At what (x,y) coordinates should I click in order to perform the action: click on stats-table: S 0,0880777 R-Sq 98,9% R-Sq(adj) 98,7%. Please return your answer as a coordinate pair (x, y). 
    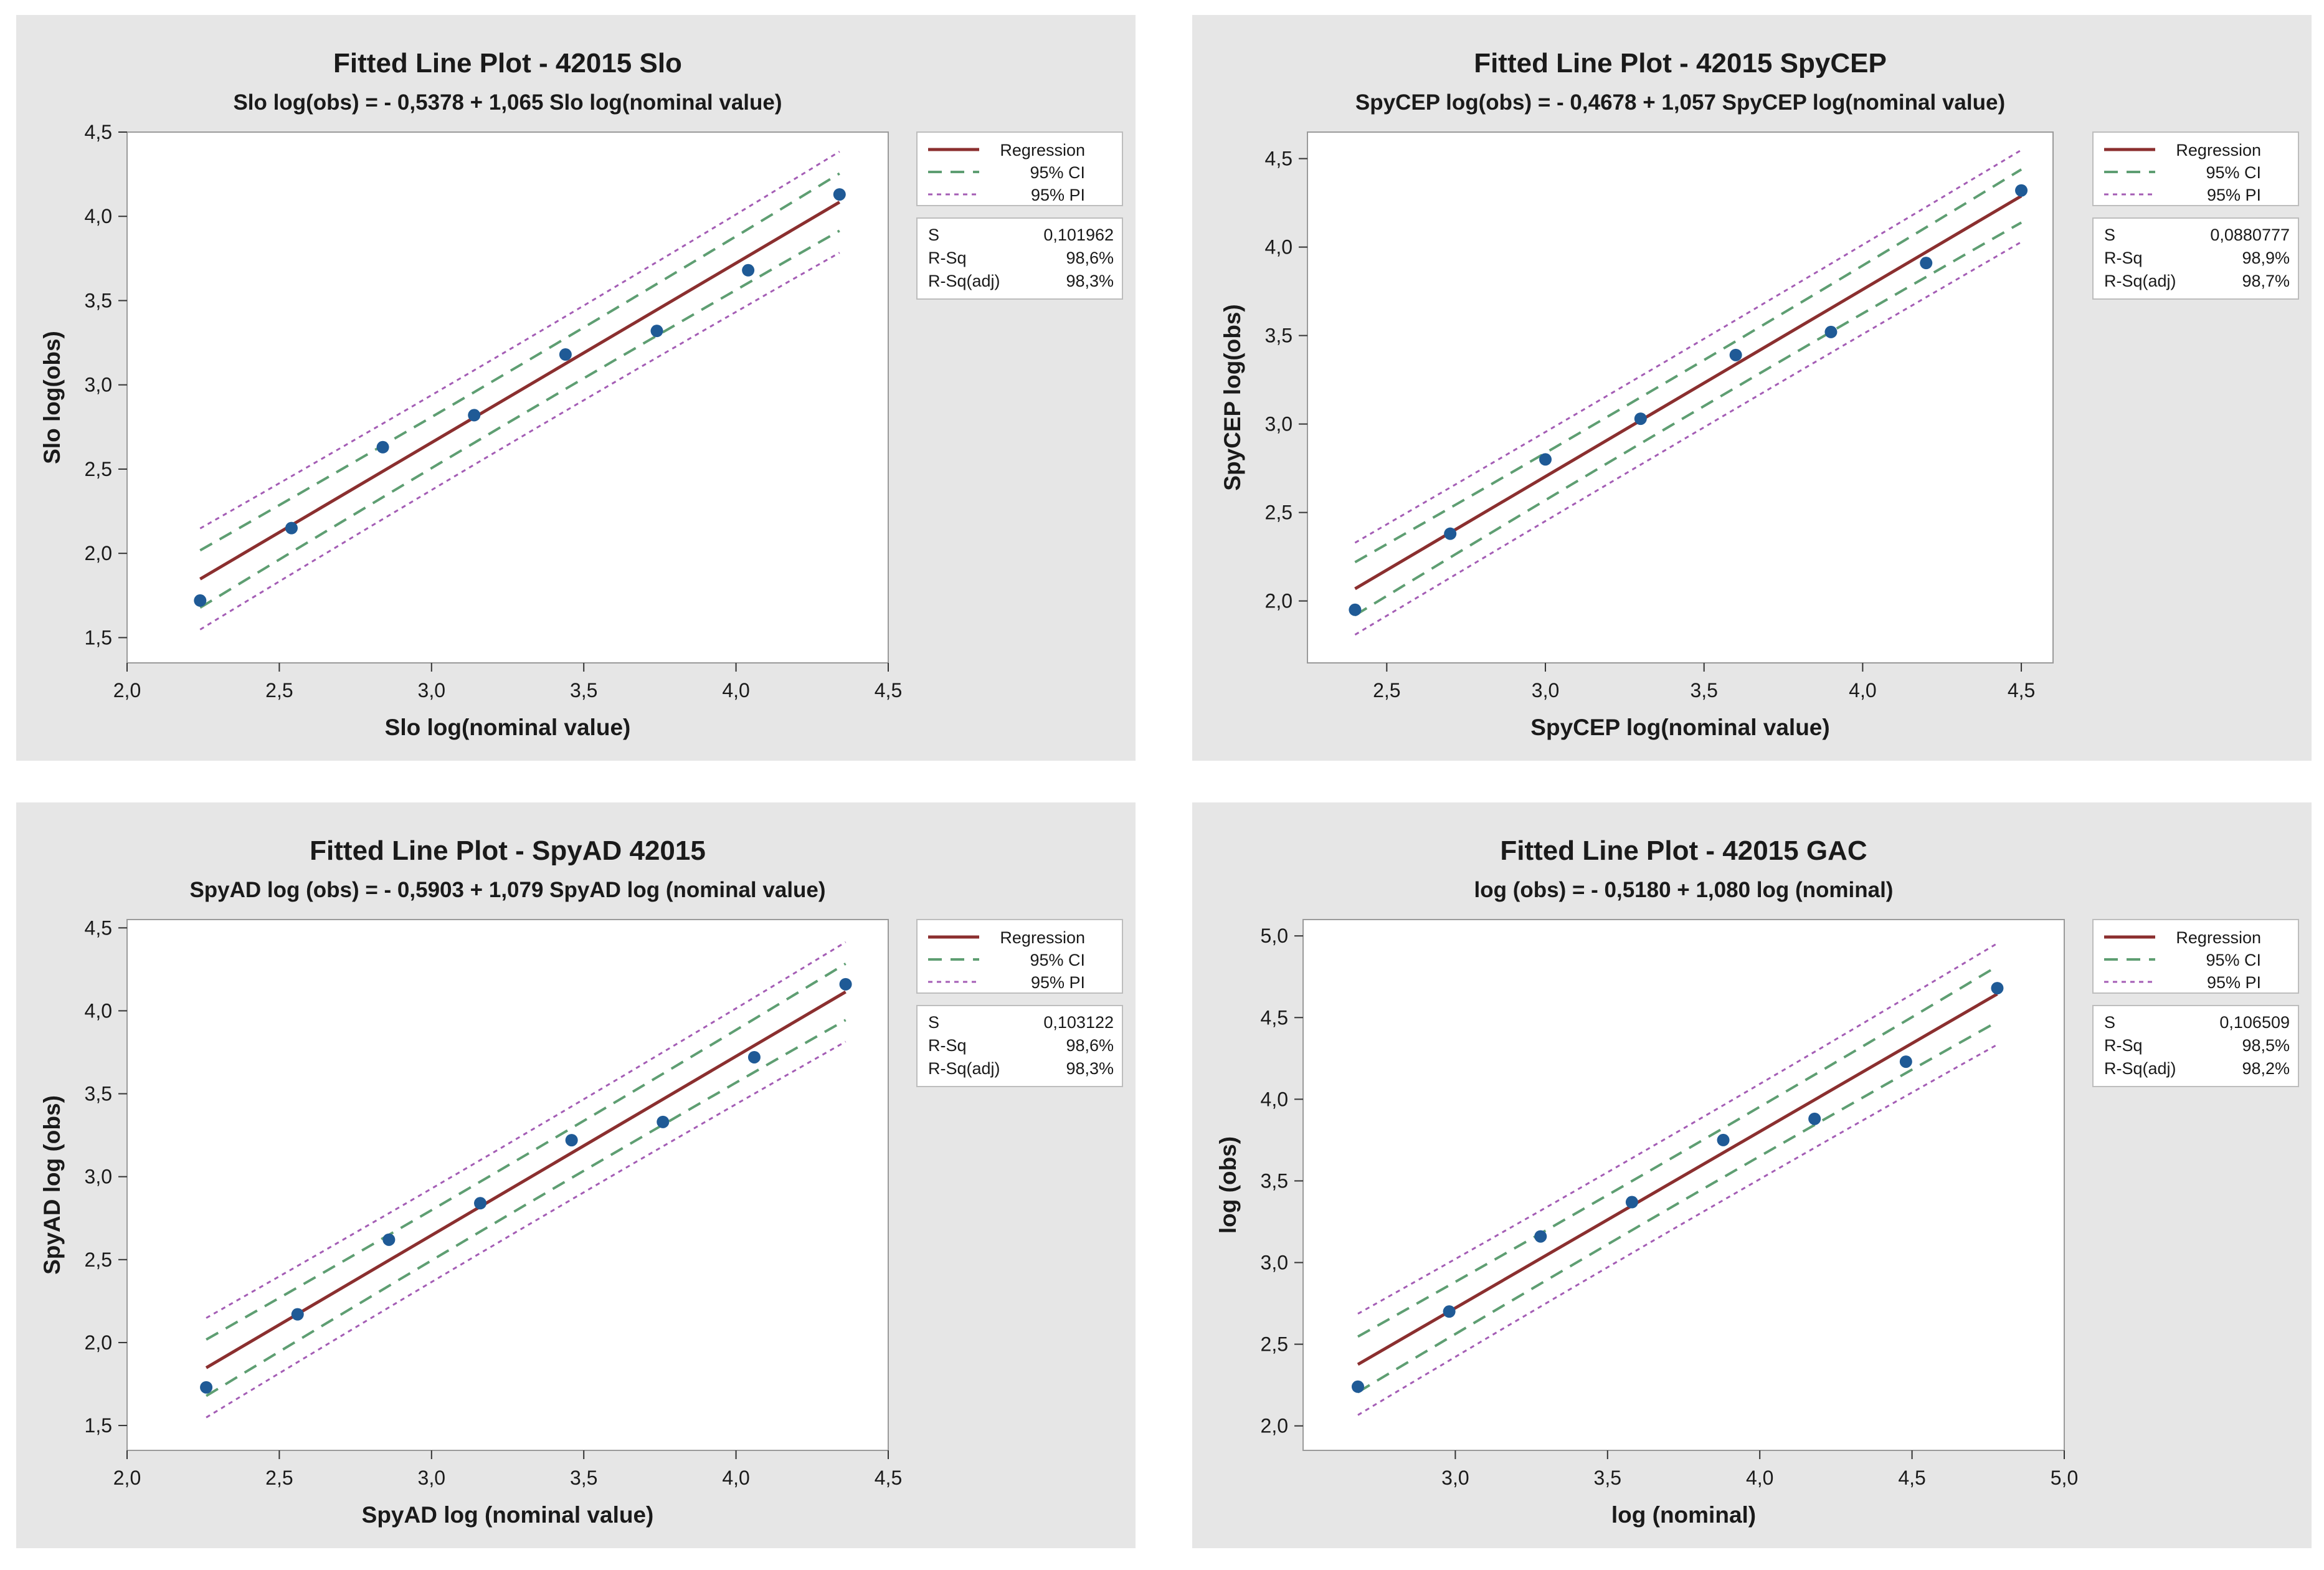
    Looking at the image, I should click on (2195, 259).